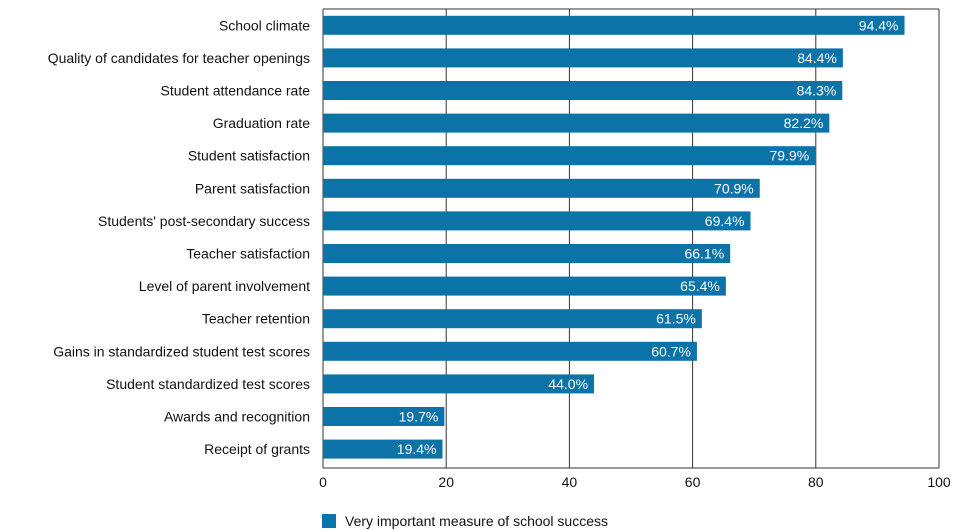  What do you see at coordinates (264, 25) in the screenshot?
I see `category-label-1: School climate` at bounding box center [264, 25].